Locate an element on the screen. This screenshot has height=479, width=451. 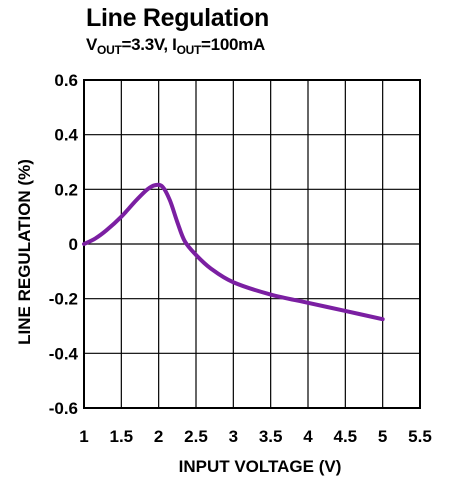
x-tick-label-1: 1.5 is located at coordinates (122, 436).